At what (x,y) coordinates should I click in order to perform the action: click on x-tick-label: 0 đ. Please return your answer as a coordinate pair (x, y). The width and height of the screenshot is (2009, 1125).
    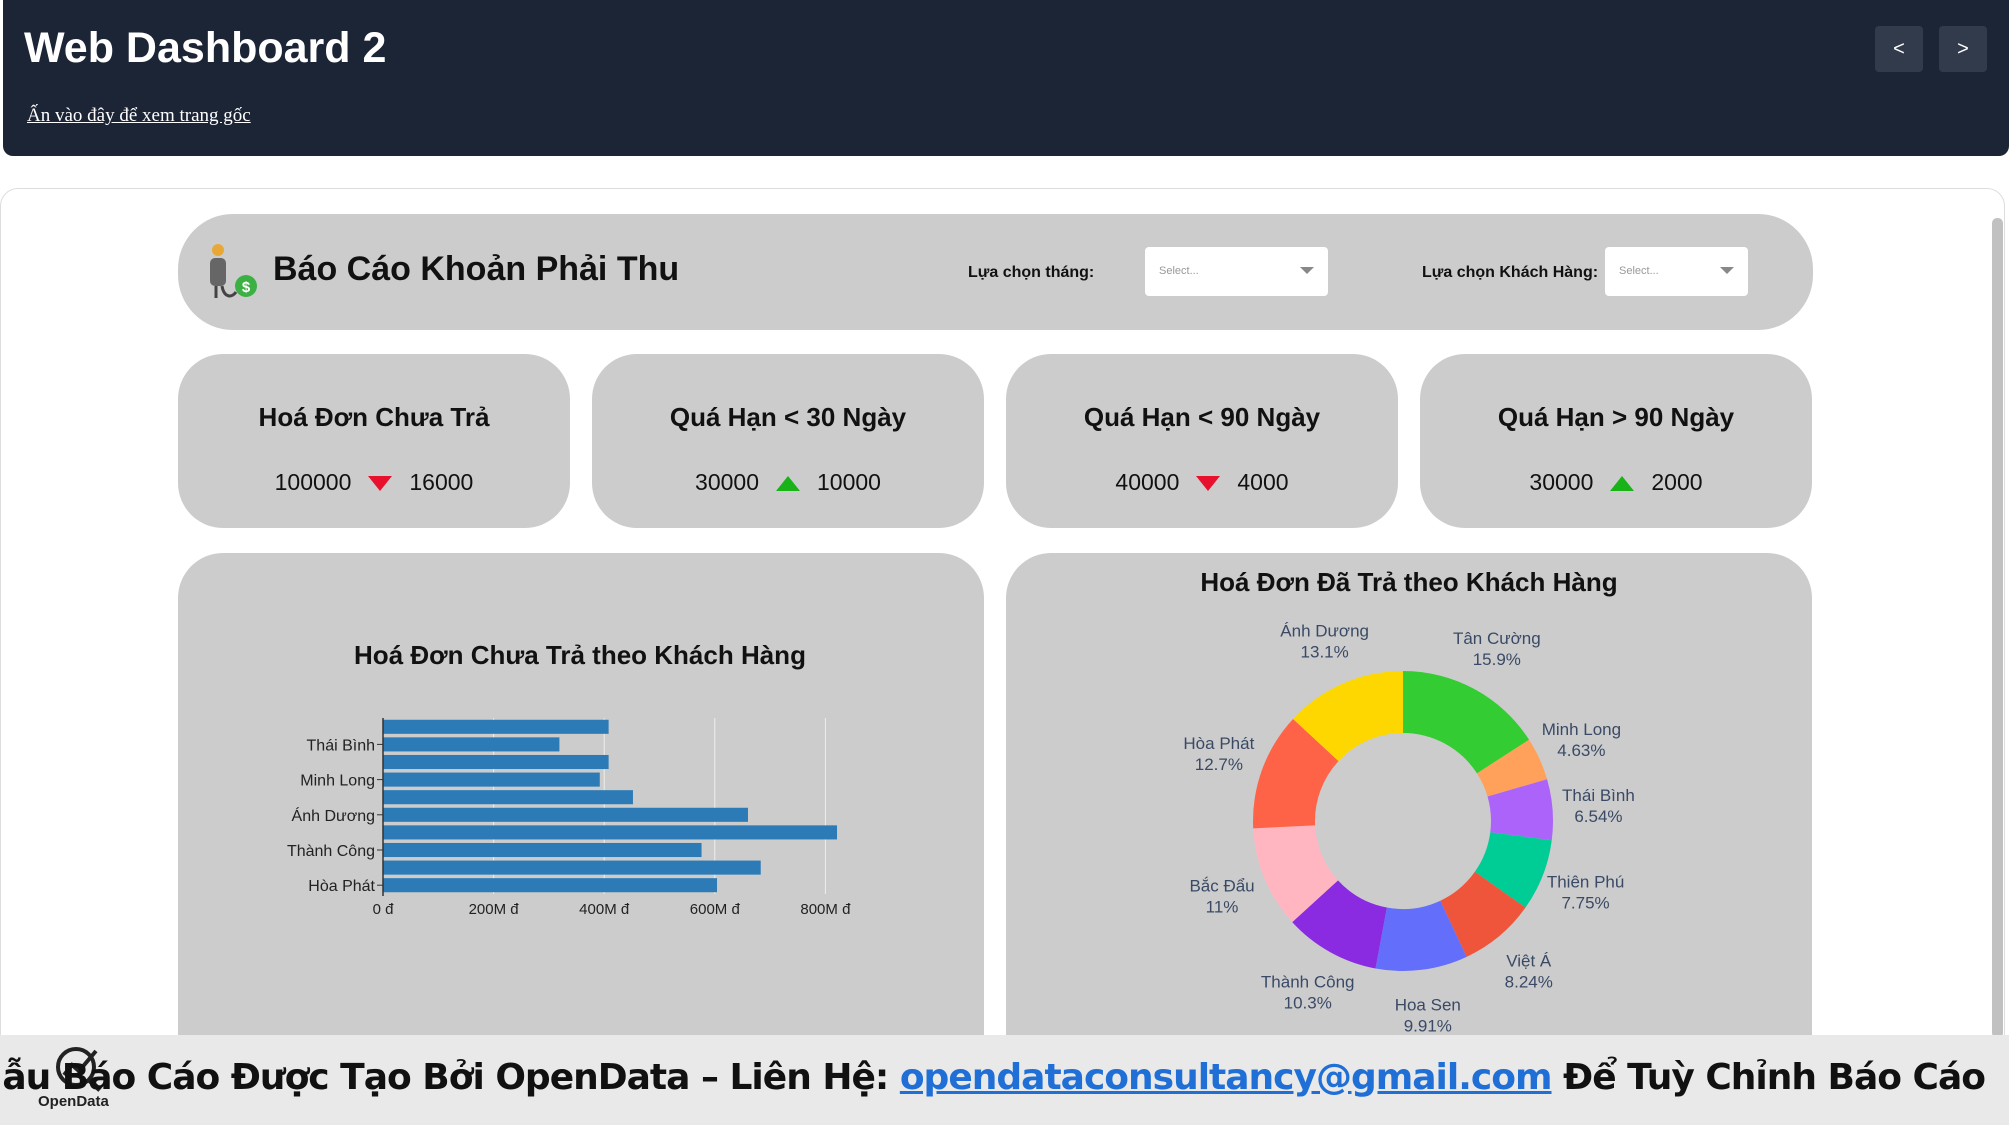
    Looking at the image, I should click on (384, 909).